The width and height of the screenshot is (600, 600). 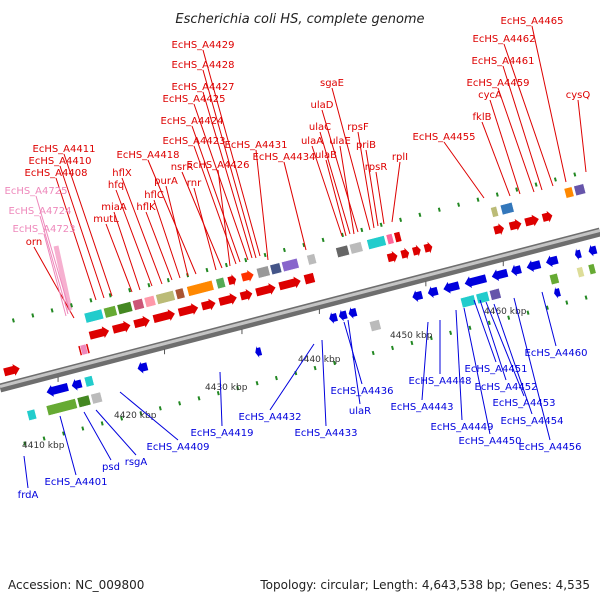 I want to click on gene-label: miaA, so click(x=114, y=207).